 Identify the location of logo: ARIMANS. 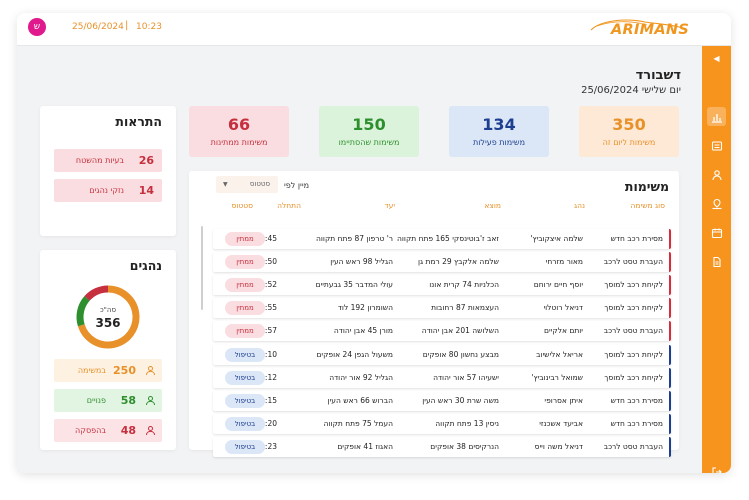
(645, 29).